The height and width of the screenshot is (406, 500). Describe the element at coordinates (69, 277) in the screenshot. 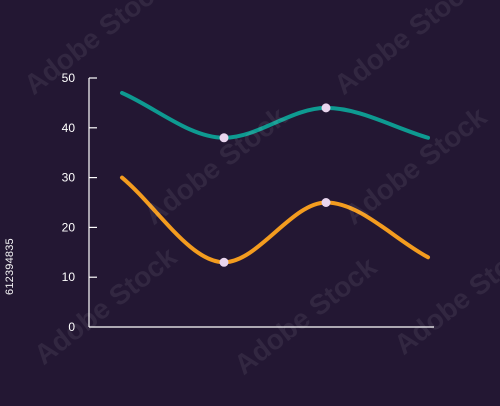

I see `y-tick-label: 10` at that location.